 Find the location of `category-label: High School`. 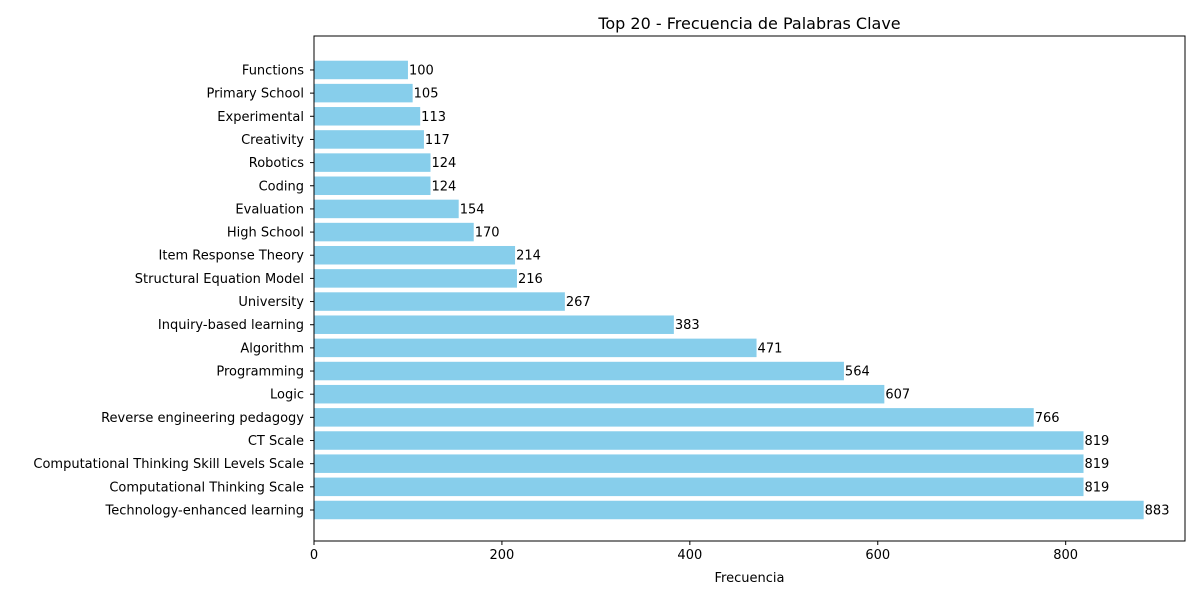

category-label: High School is located at coordinates (265, 233).